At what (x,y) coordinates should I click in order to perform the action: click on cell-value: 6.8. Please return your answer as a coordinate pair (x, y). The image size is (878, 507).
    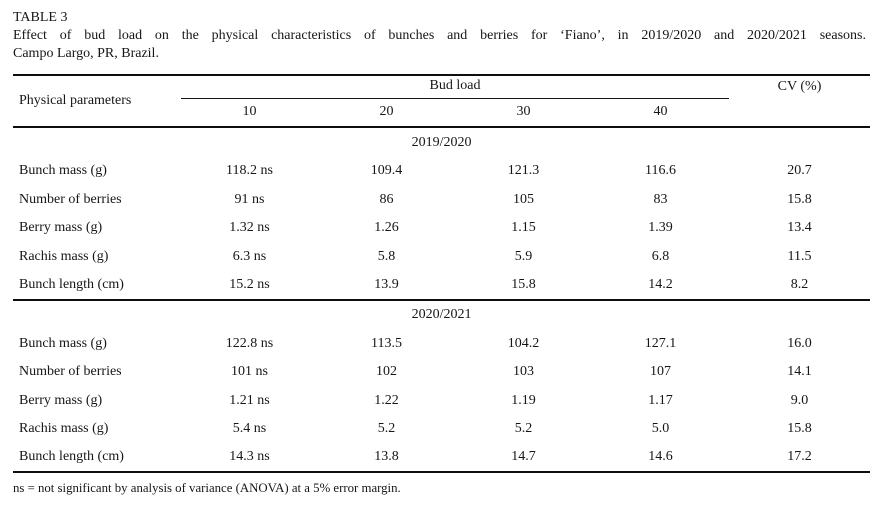
    Looking at the image, I should click on (660, 256).